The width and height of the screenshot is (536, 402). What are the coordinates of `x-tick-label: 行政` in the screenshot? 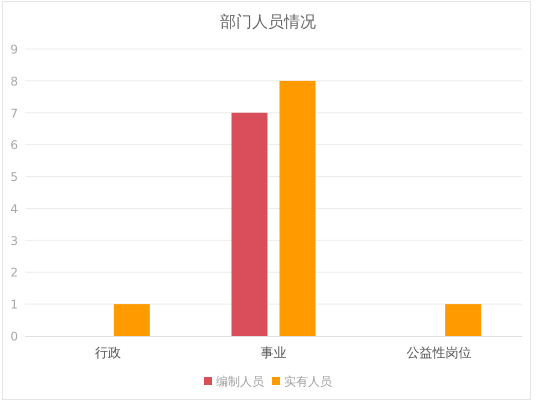 It's located at (107, 353).